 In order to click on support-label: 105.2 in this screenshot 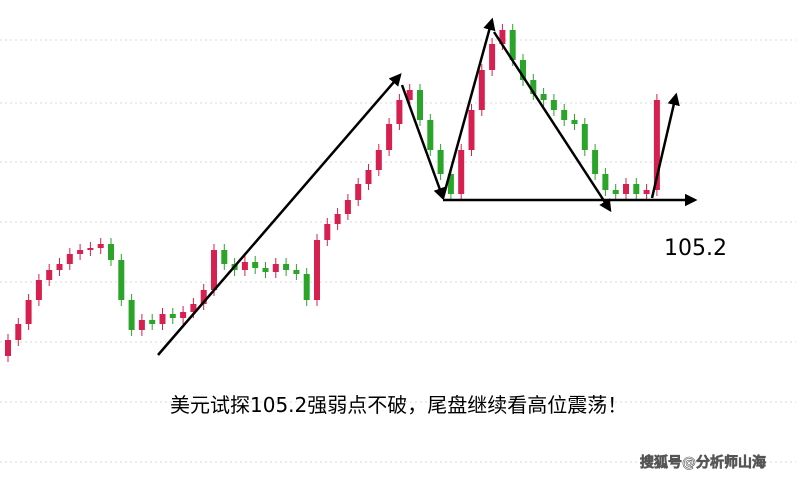, I will do `click(695, 248)`.